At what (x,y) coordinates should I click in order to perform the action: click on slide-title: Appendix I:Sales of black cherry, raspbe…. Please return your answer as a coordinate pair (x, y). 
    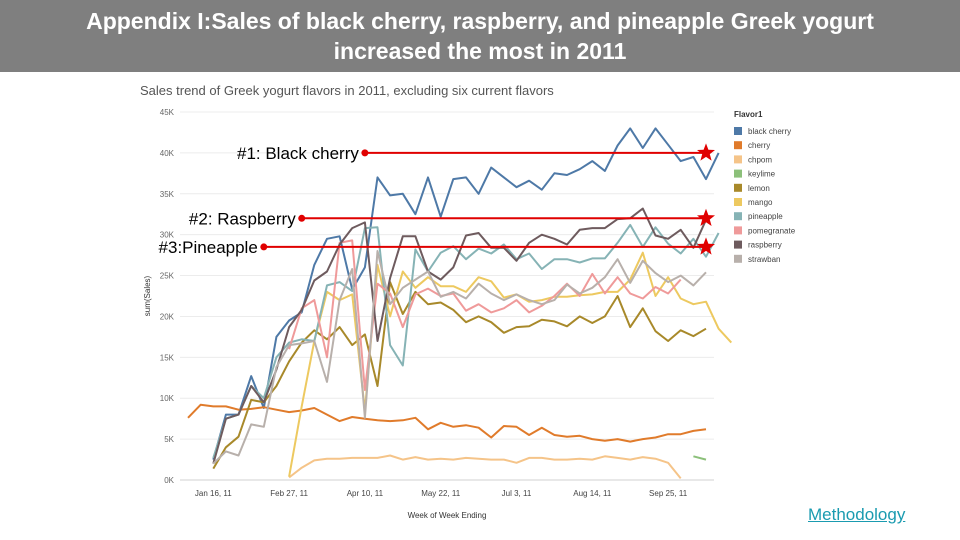
    Looking at the image, I should click on (480, 36).